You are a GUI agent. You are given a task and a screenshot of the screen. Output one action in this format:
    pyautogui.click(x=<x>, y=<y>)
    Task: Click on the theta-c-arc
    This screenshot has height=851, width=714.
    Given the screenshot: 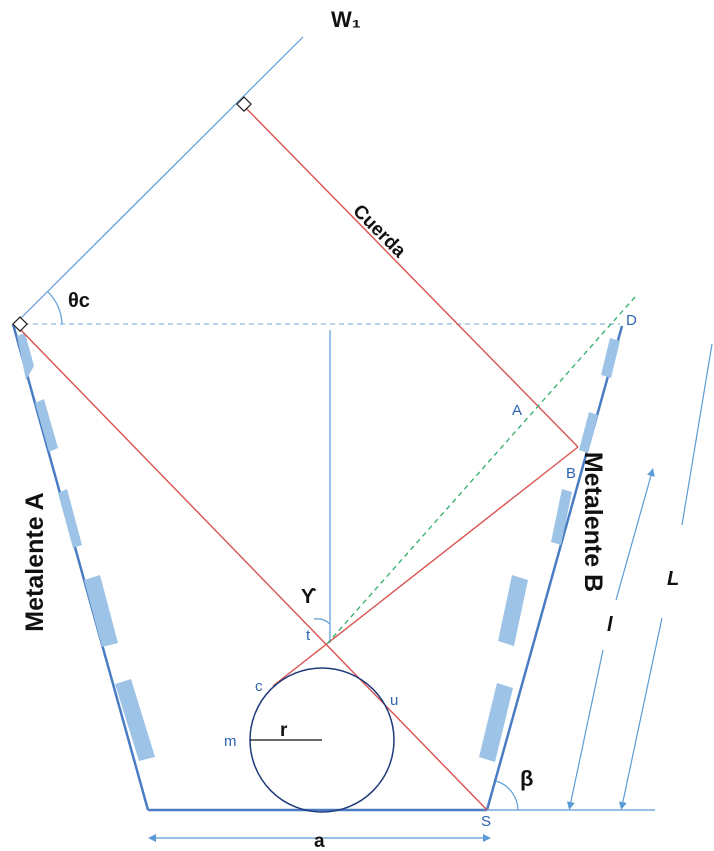 What is the action you would take?
    pyautogui.click(x=55, y=308)
    